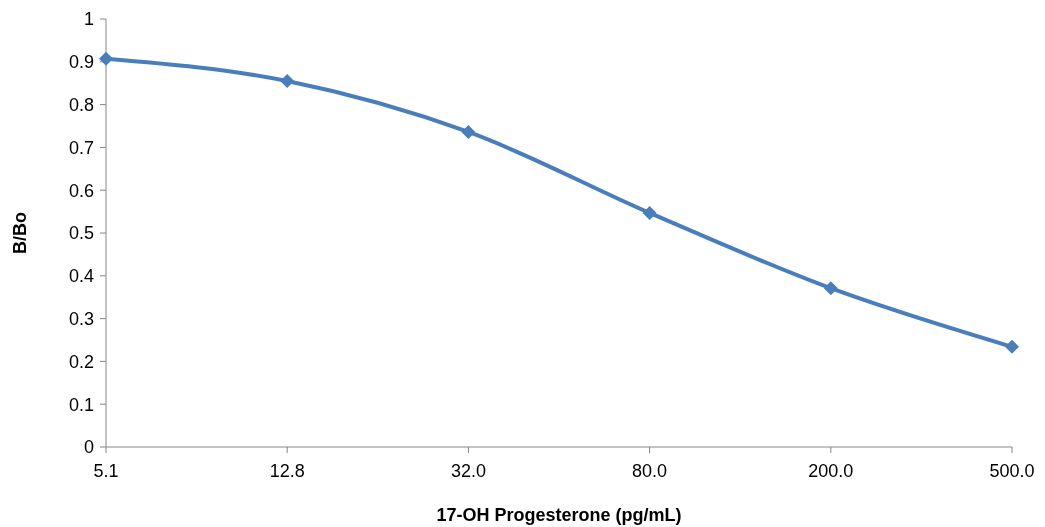 This screenshot has width=1045, height=527. What do you see at coordinates (81, 318) in the screenshot?
I see `y-tick-label: 0.3` at bounding box center [81, 318].